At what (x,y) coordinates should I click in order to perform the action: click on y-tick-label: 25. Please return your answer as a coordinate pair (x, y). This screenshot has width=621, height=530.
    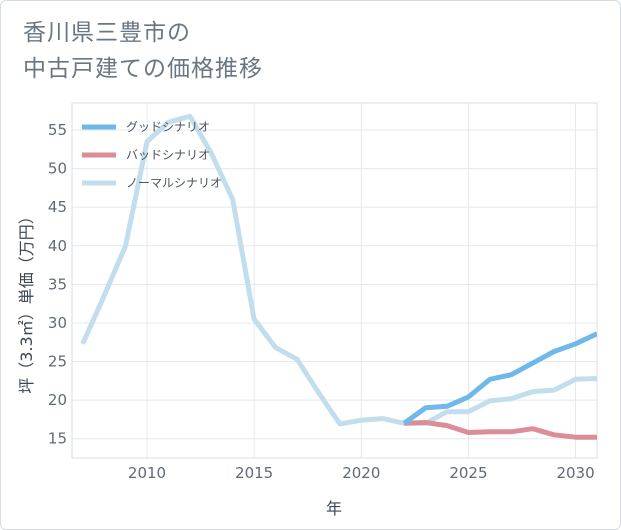
    Looking at the image, I should click on (57, 362).